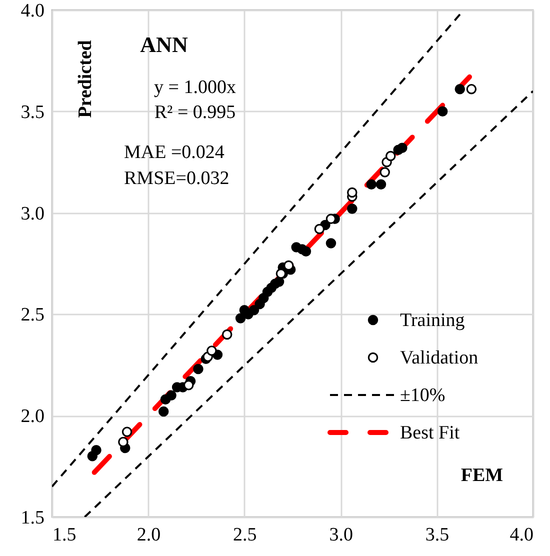  What do you see at coordinates (439, 358) in the screenshot?
I see `legend-label: Validation` at bounding box center [439, 358].